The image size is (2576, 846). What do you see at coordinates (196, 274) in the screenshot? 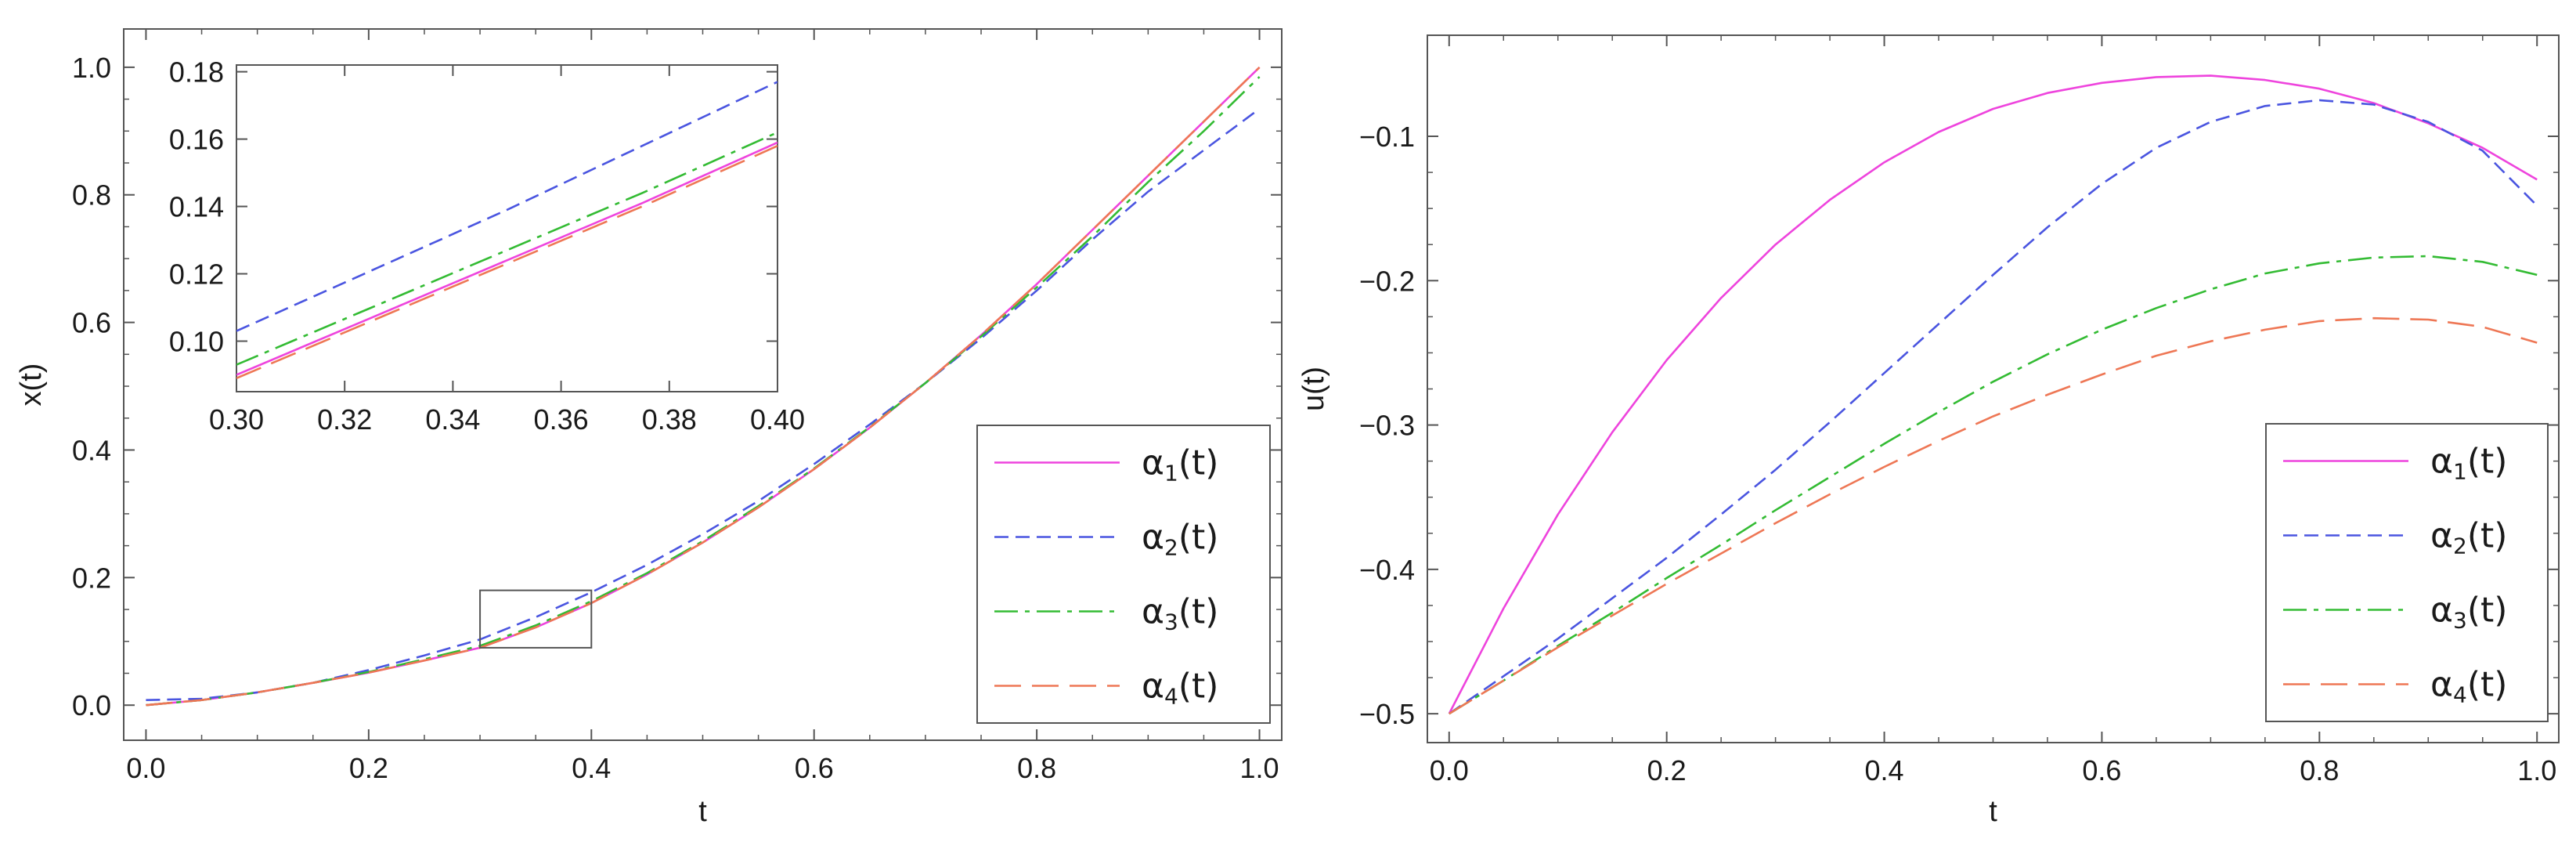
I see `inset-ytick-label: 0.12` at bounding box center [196, 274].